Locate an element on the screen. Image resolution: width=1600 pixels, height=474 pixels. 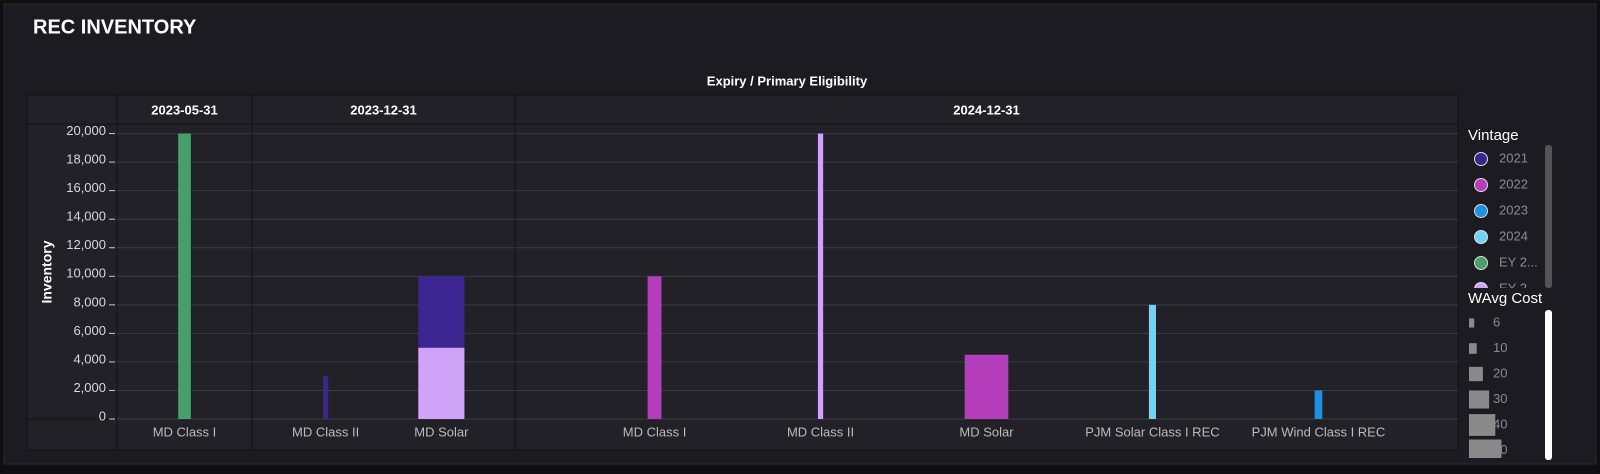
size-label: 20 is located at coordinates (1500, 372).